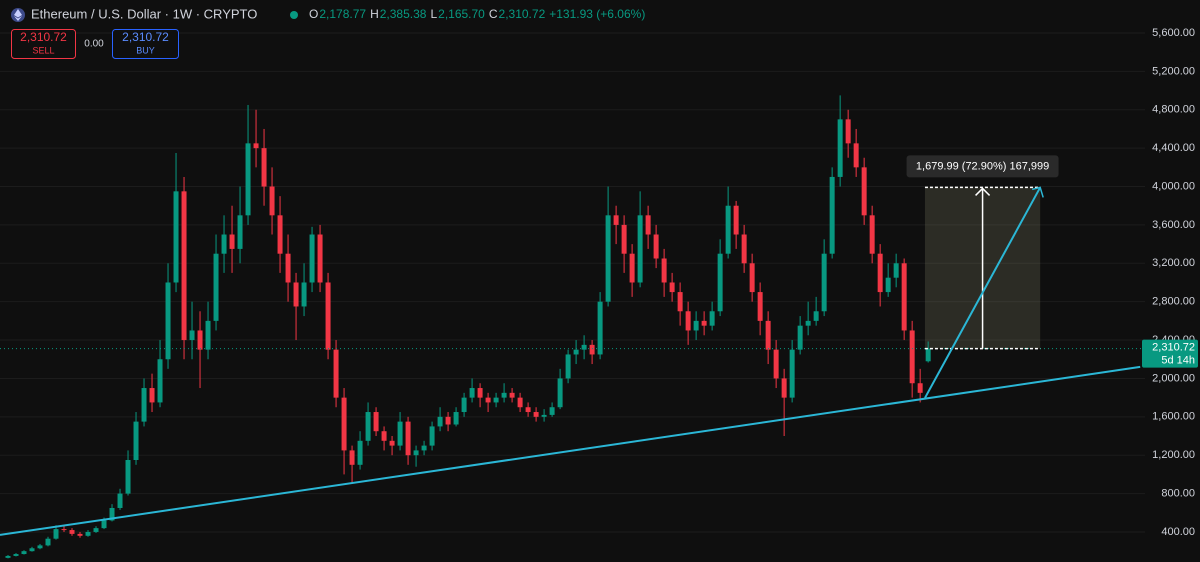  Describe the element at coordinates (983, 292) in the screenshot. I see `projection-line` at that location.